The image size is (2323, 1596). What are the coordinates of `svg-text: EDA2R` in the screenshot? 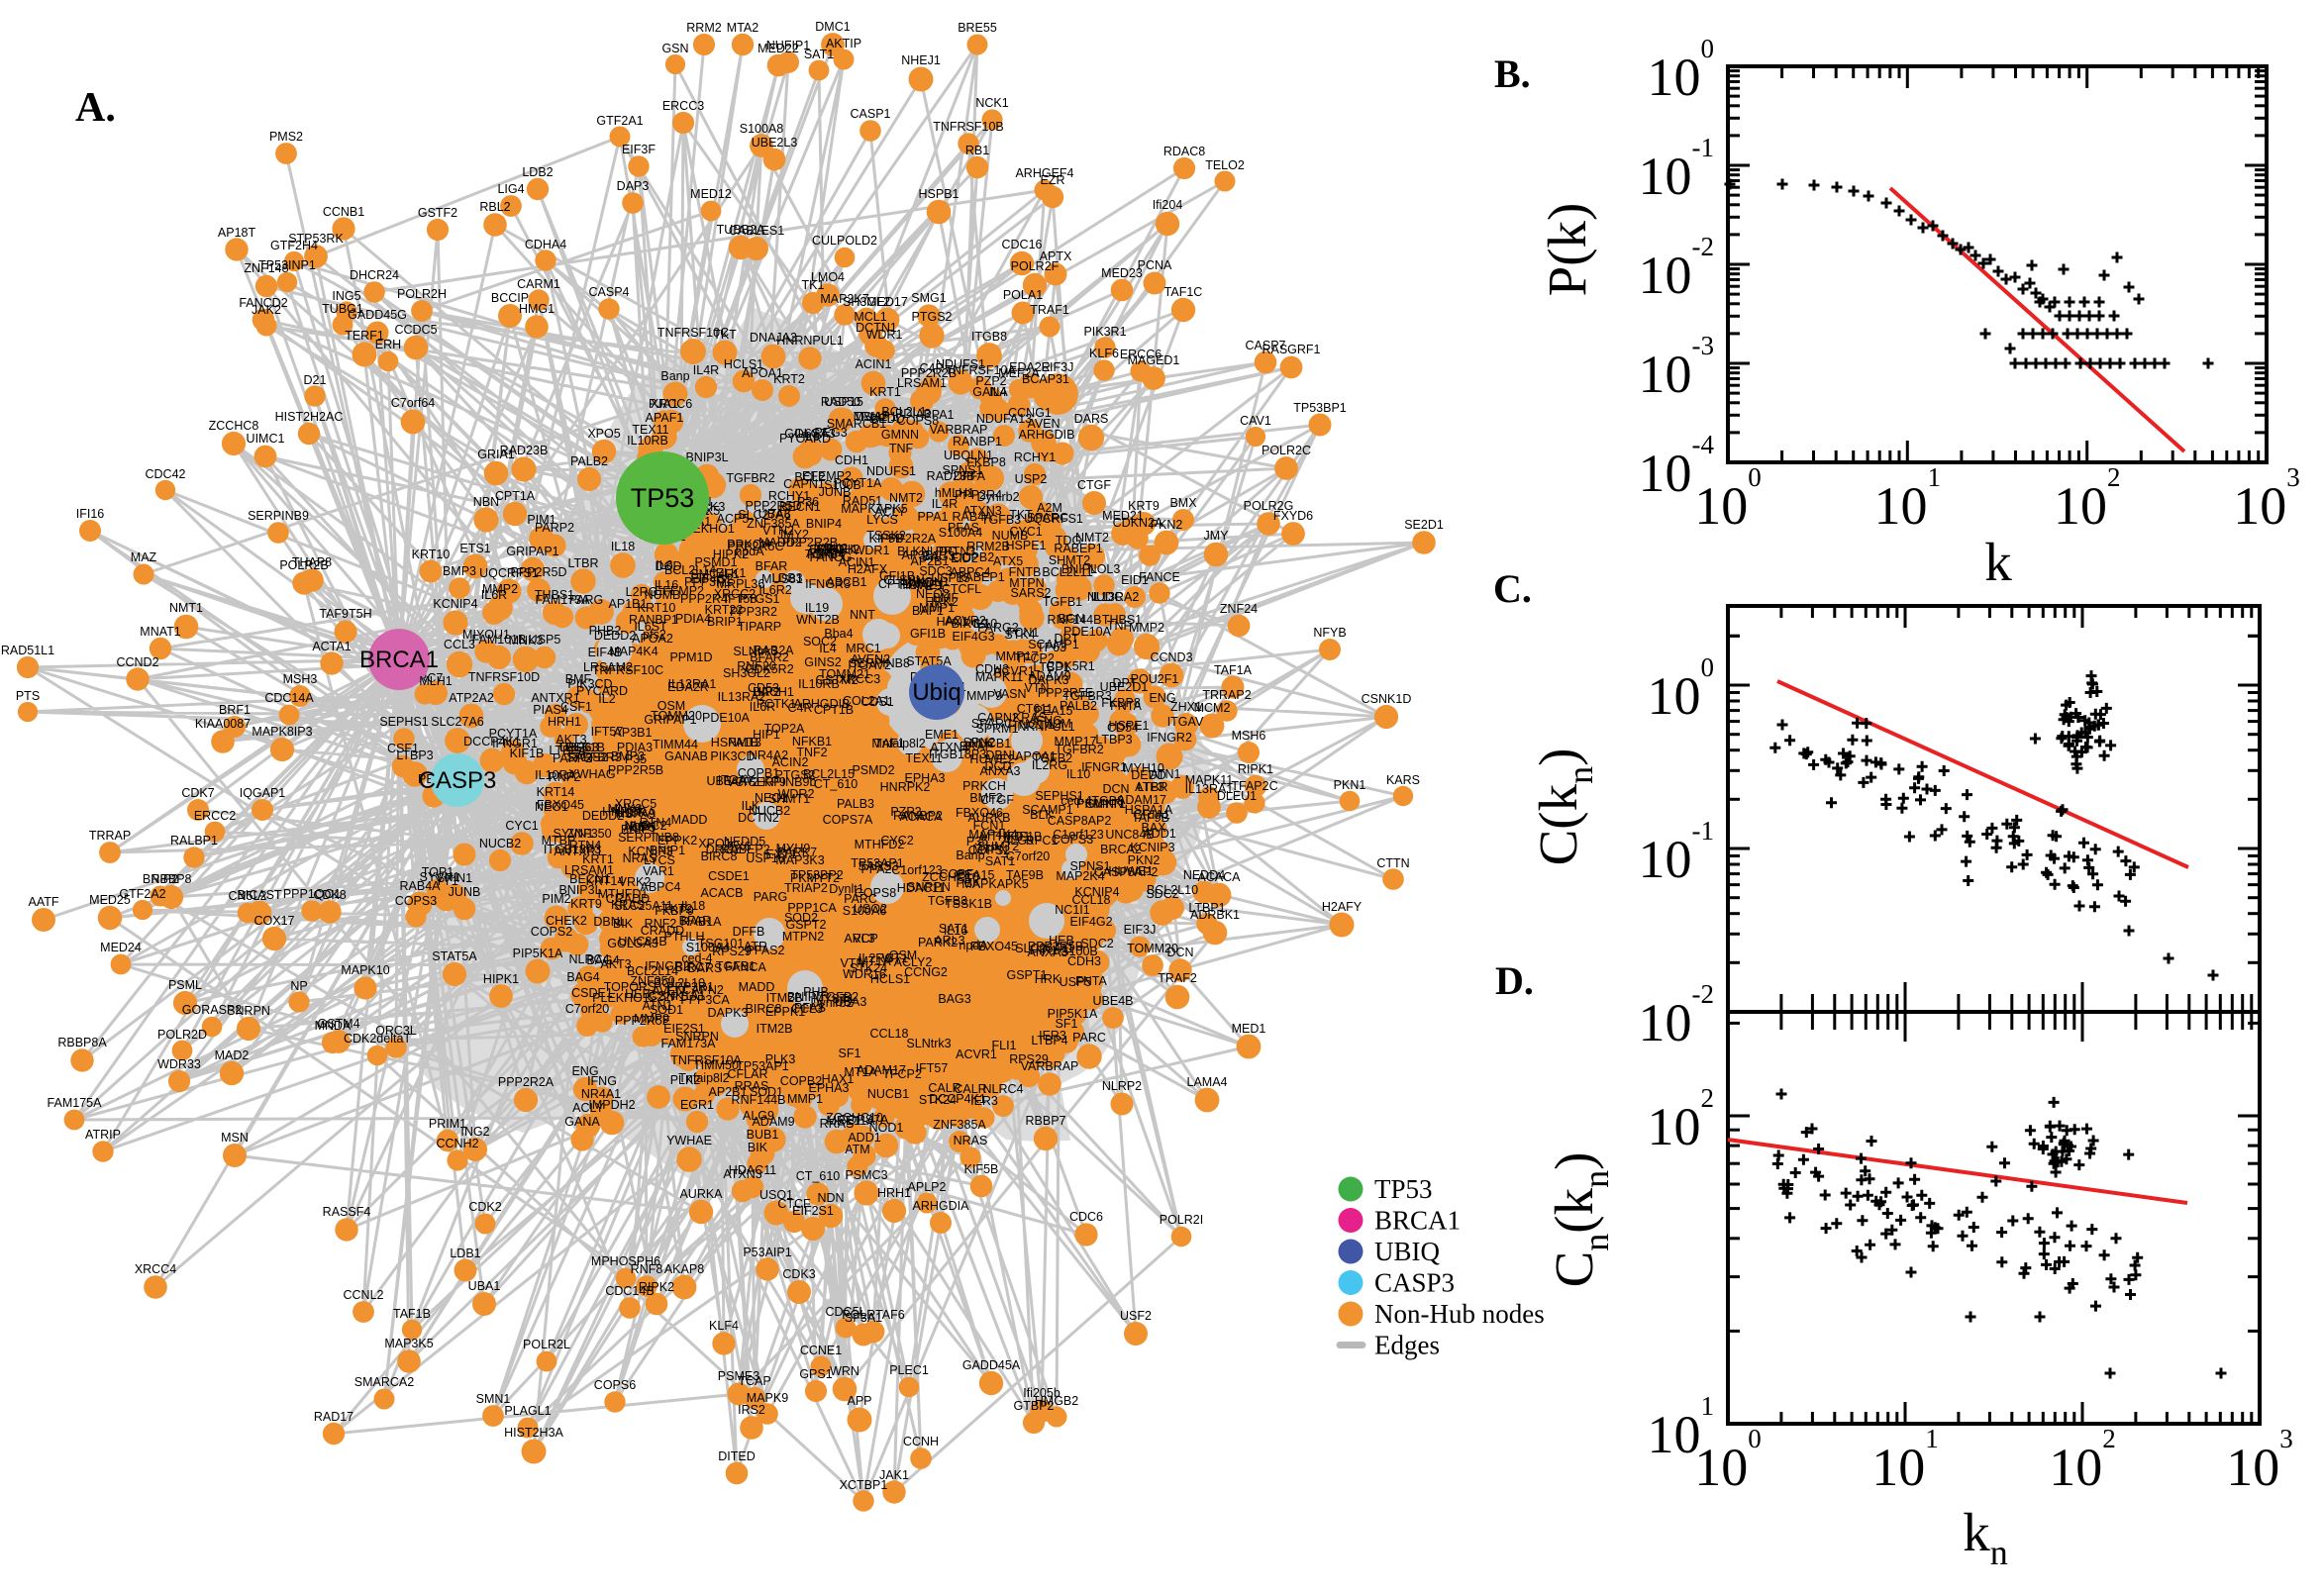 It's located at (688, 687).